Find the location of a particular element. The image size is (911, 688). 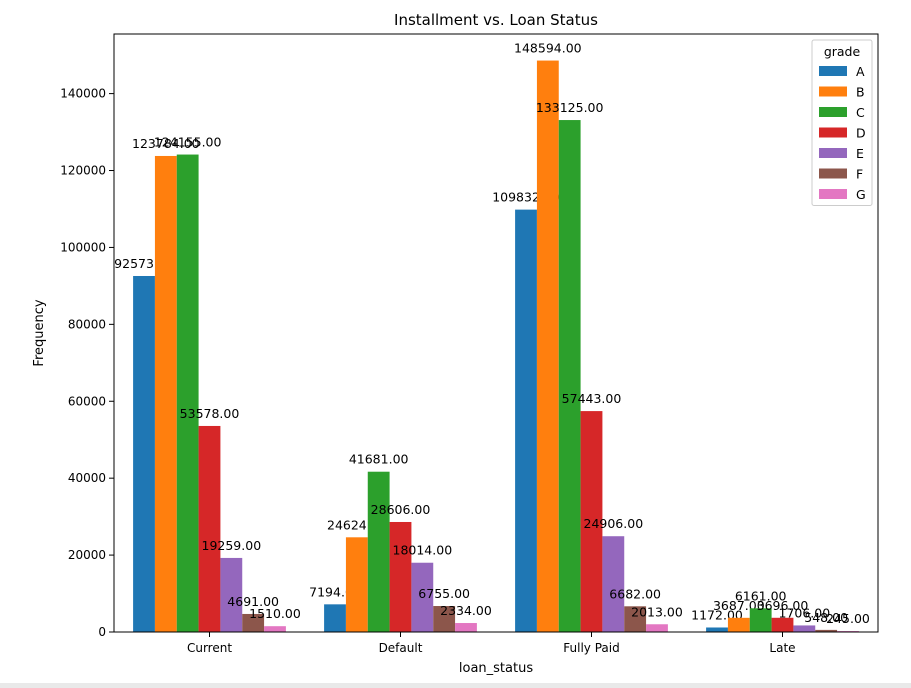

bar-c-default is located at coordinates (378, 551).